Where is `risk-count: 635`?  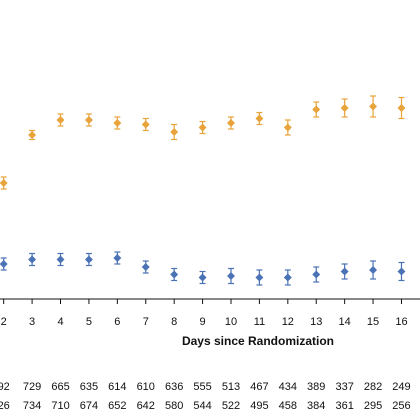
risk-count: 635 is located at coordinates (89, 387).